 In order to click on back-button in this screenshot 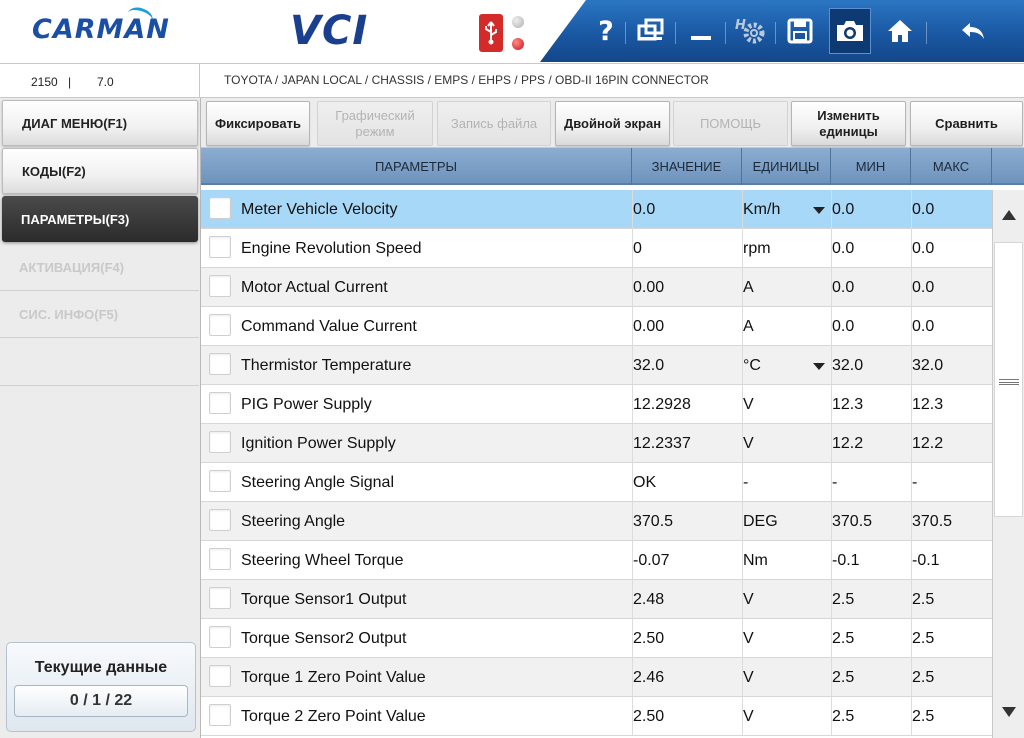, I will do `click(973, 31)`.